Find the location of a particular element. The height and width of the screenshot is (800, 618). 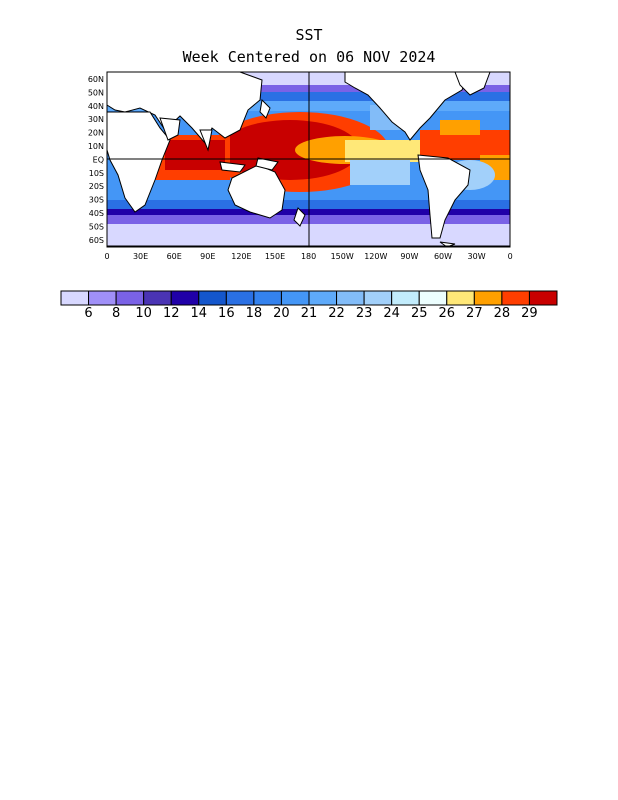

longitude-label: 90E is located at coordinates (207, 256).